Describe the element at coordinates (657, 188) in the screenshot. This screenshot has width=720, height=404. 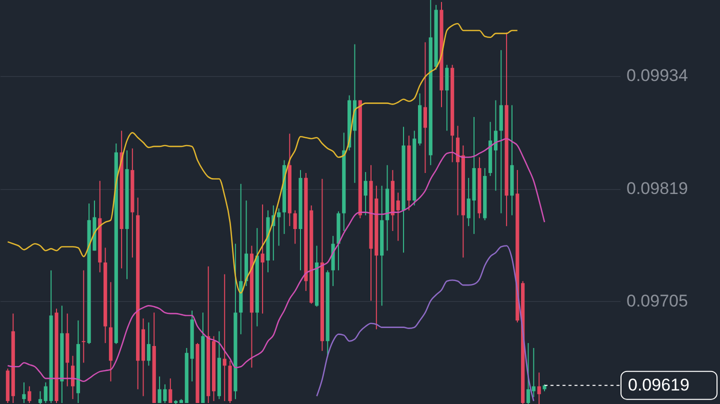
I see `y-tick-label: 0.09819` at that location.